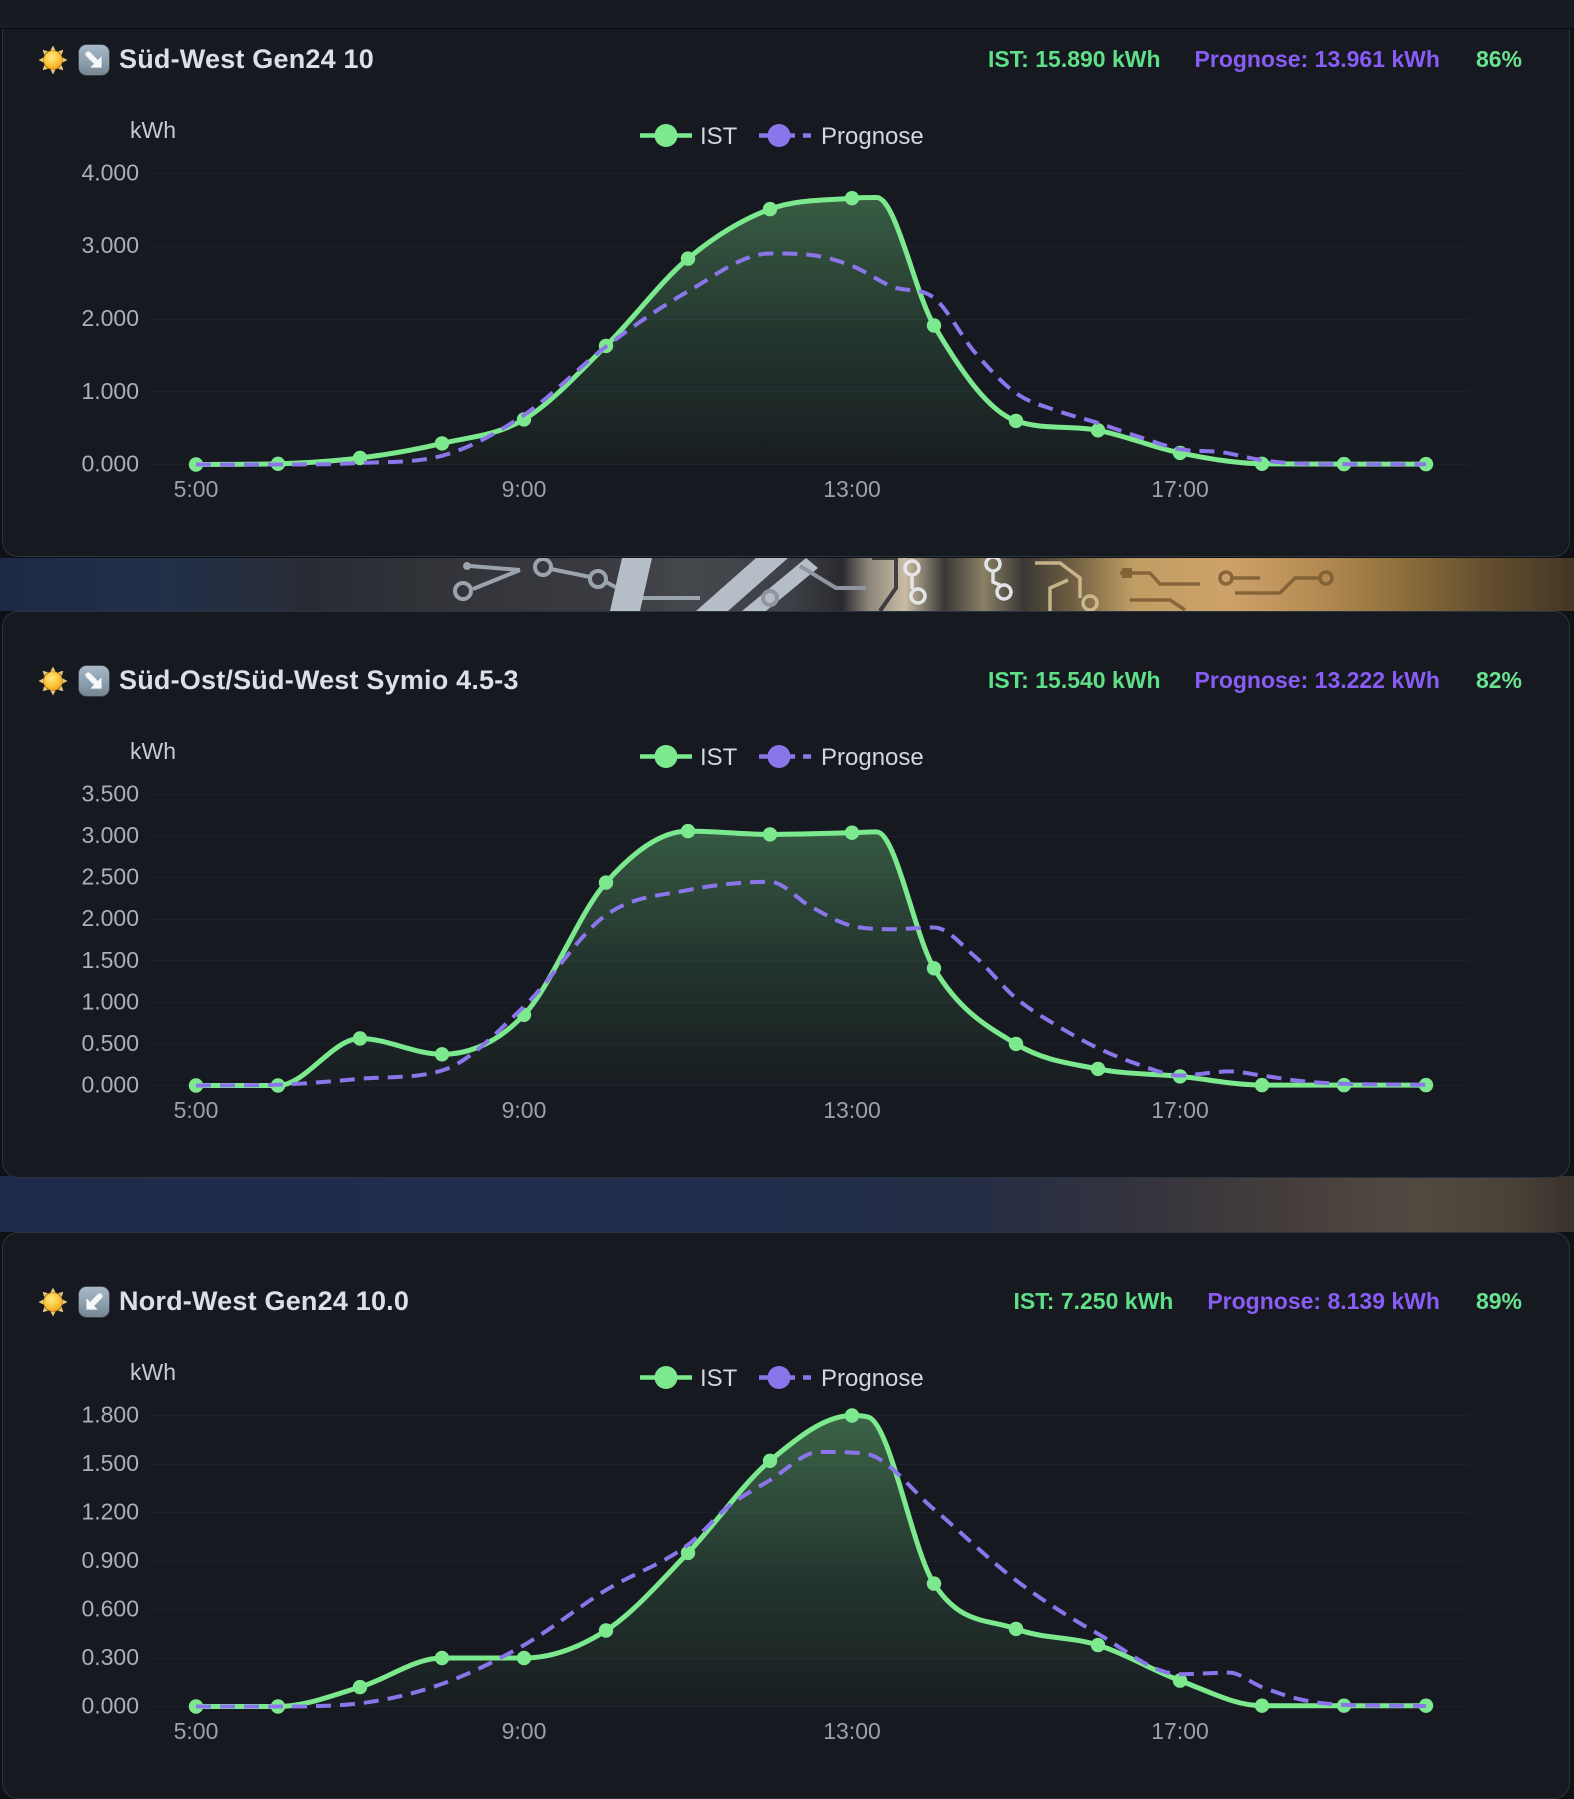  What do you see at coordinates (110, 877) in the screenshot?
I see `svg-text: 2.500` at bounding box center [110, 877].